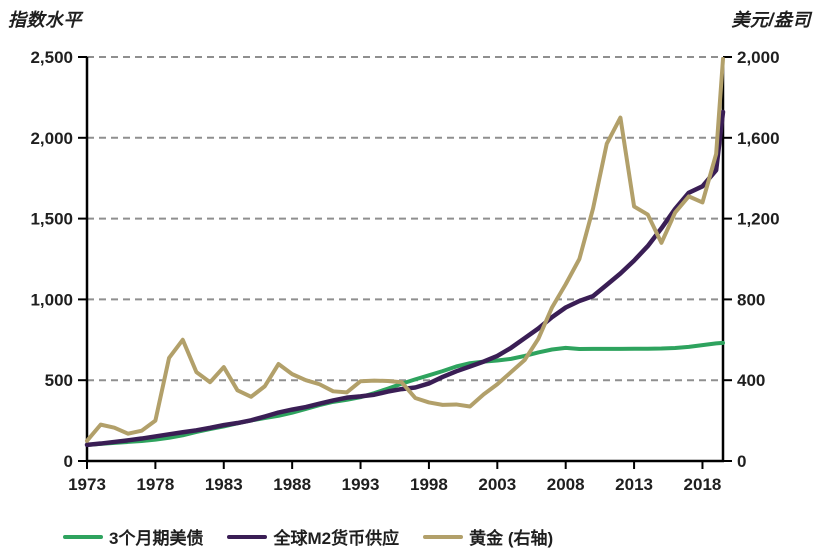 The width and height of the screenshot is (819, 559). Describe the element at coordinates (51, 299) in the screenshot. I see `left-axis-tick-label: 1,000` at that location.